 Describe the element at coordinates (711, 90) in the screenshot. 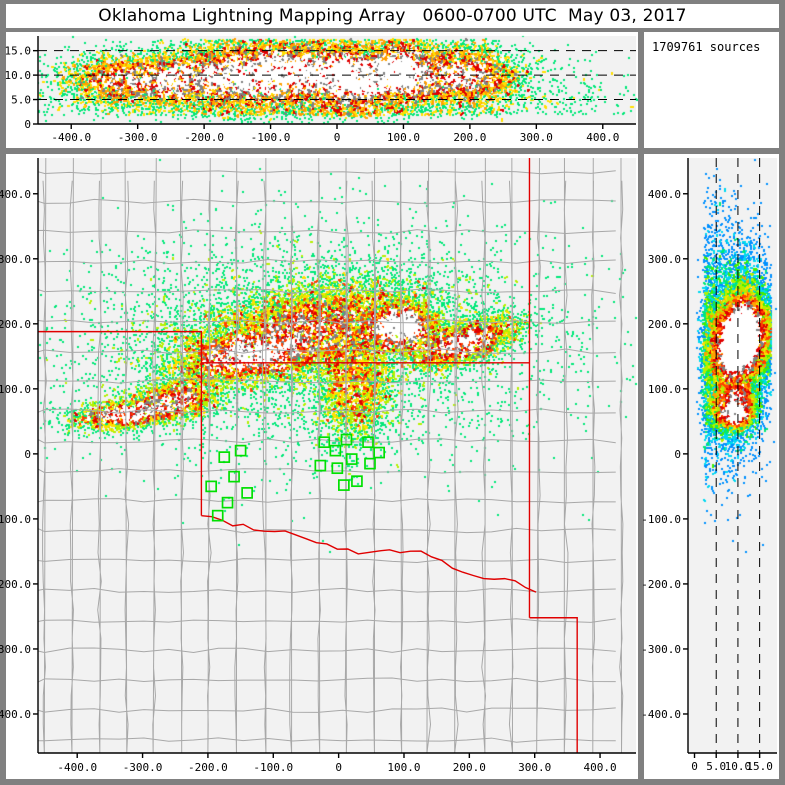

I see `source-count-box: 1709761 sources` at that location.